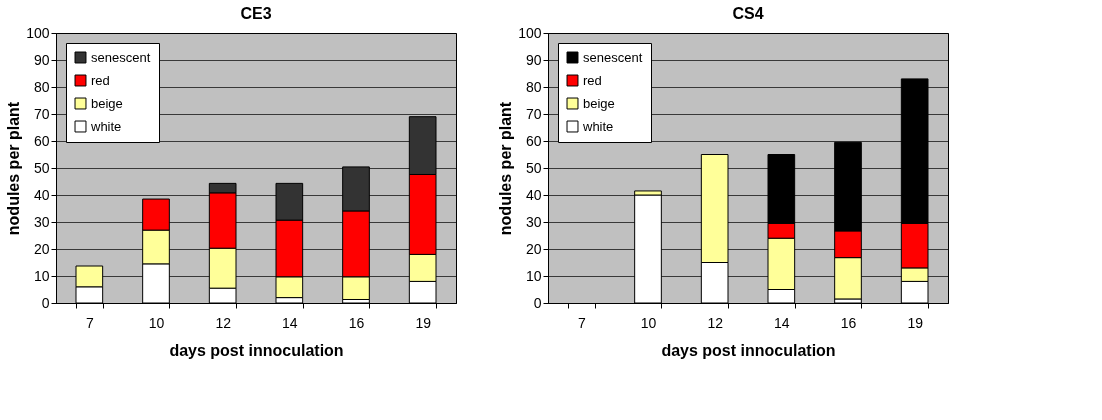 The image size is (1102, 420). What do you see at coordinates (748, 13) in the screenshot?
I see `chart-title: CS4` at bounding box center [748, 13].